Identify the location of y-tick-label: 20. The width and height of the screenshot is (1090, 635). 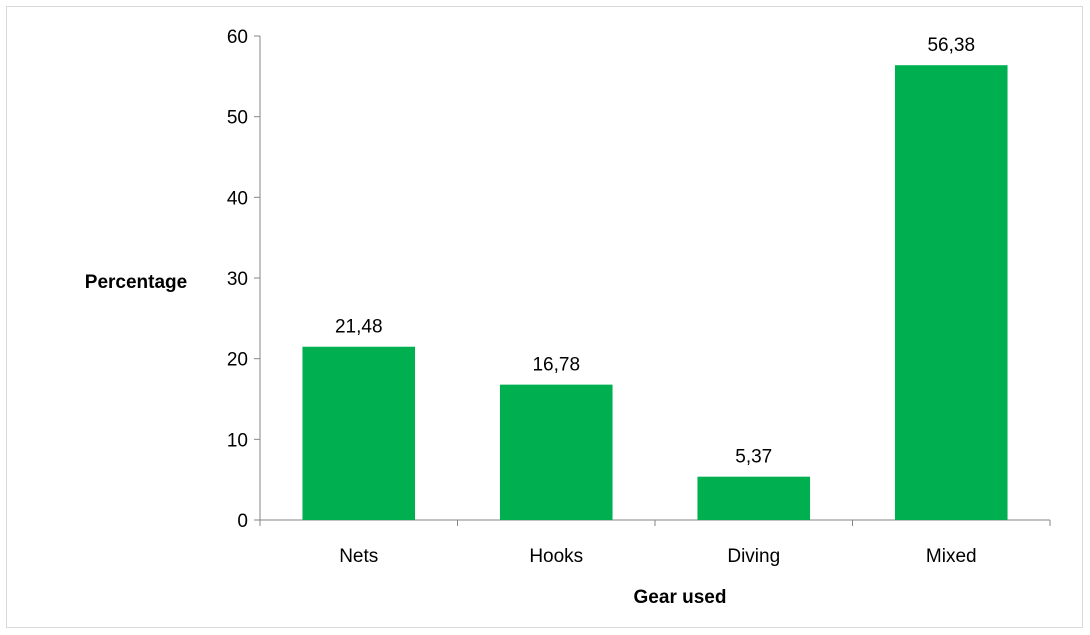
(237, 360).